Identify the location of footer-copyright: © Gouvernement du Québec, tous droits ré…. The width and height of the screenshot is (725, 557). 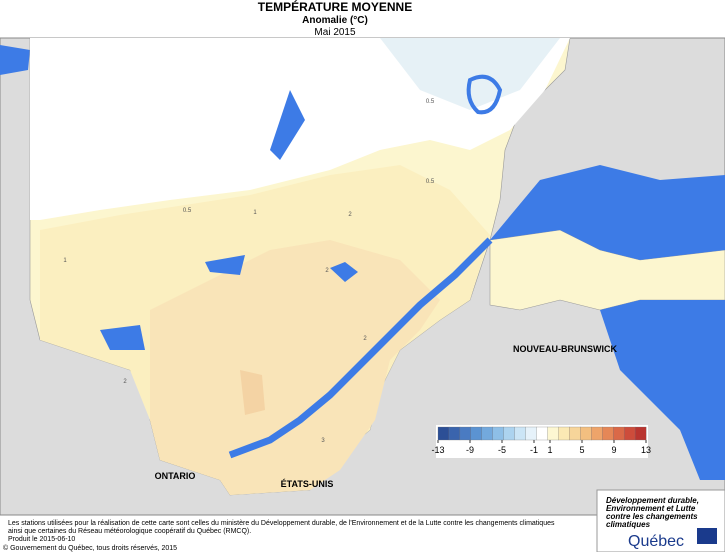
(90, 548).